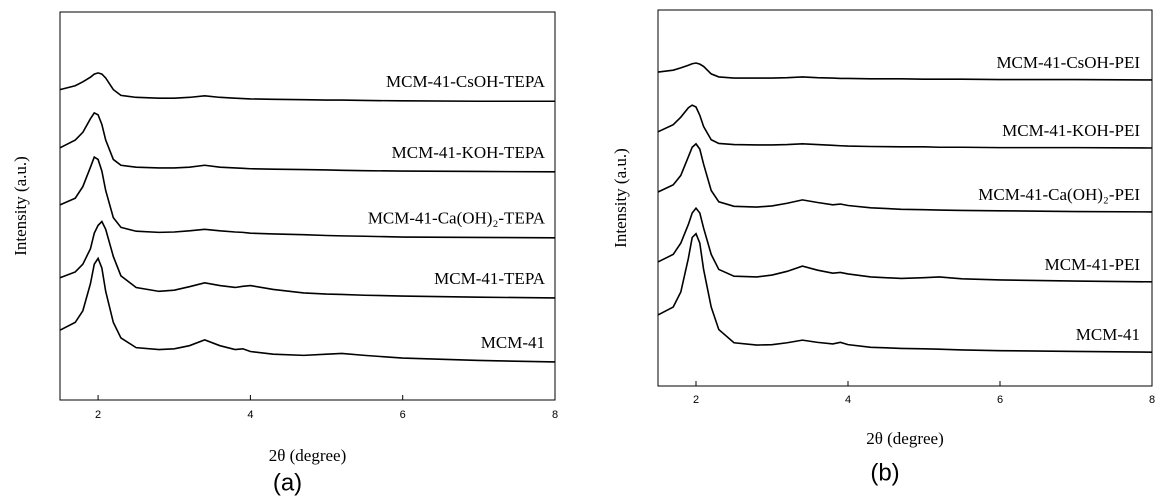  What do you see at coordinates (490, 278) in the screenshot?
I see `curve-label: MCM-41-TEPA` at bounding box center [490, 278].